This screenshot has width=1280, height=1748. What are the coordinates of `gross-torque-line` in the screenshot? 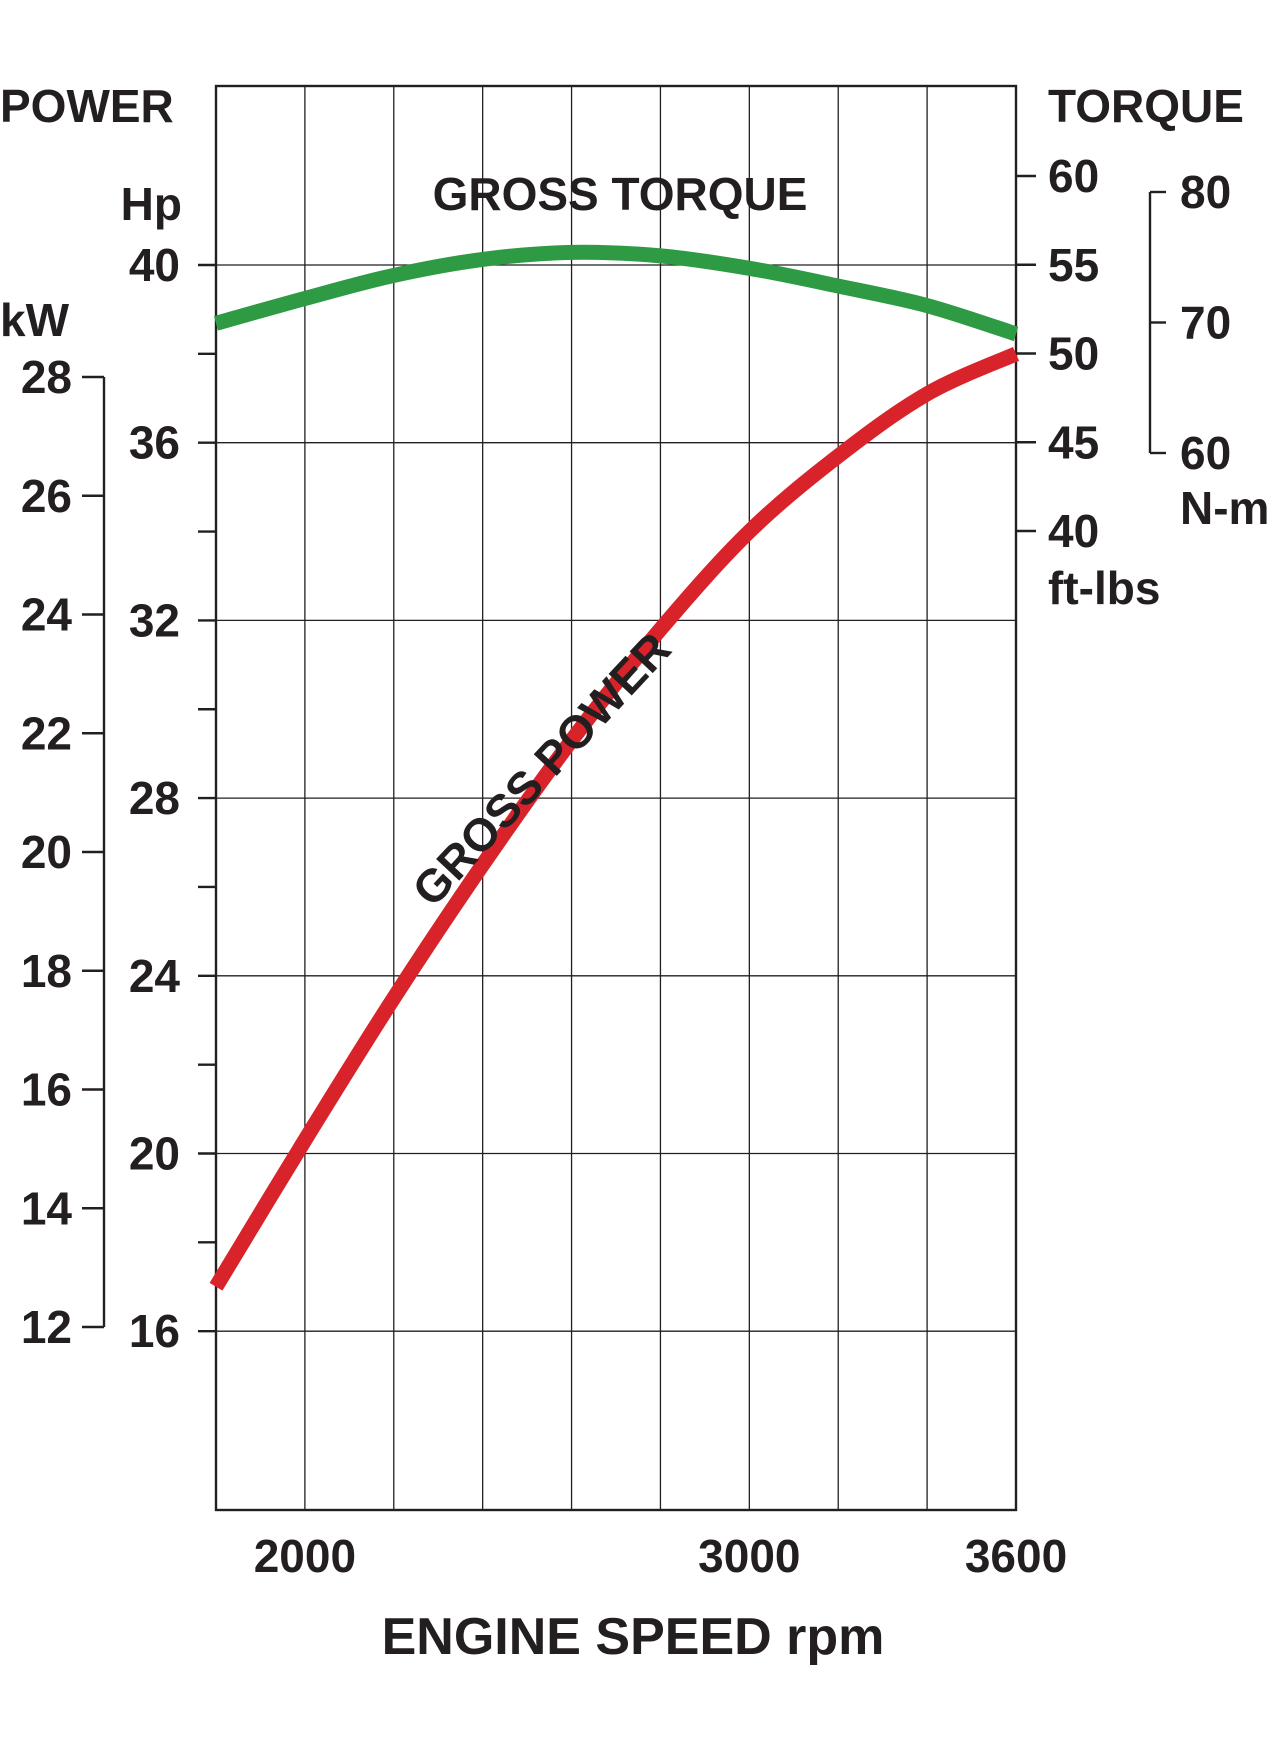 It's located at (616, 293).